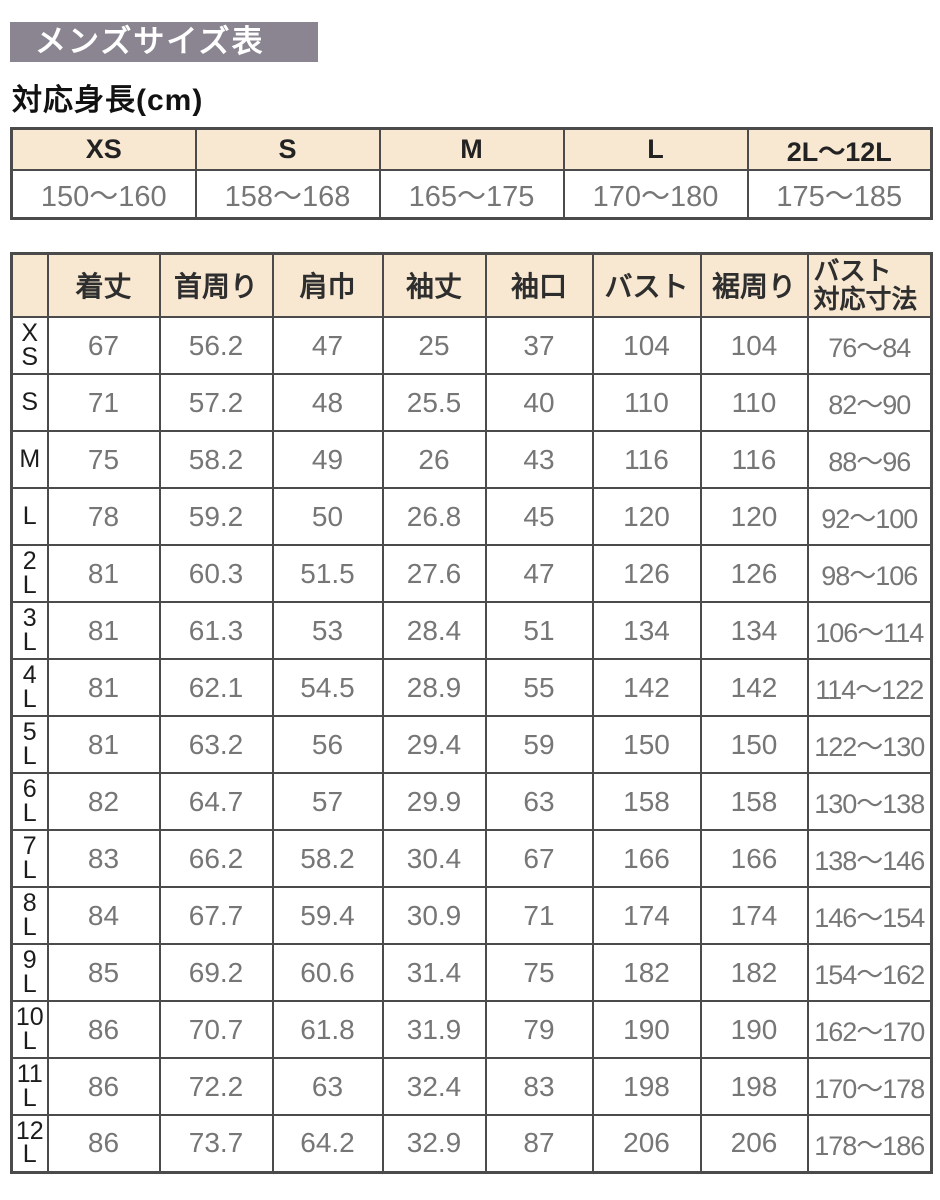  What do you see at coordinates (646, 801) in the screenshot?
I see `cell-6l-bust: 158` at bounding box center [646, 801].